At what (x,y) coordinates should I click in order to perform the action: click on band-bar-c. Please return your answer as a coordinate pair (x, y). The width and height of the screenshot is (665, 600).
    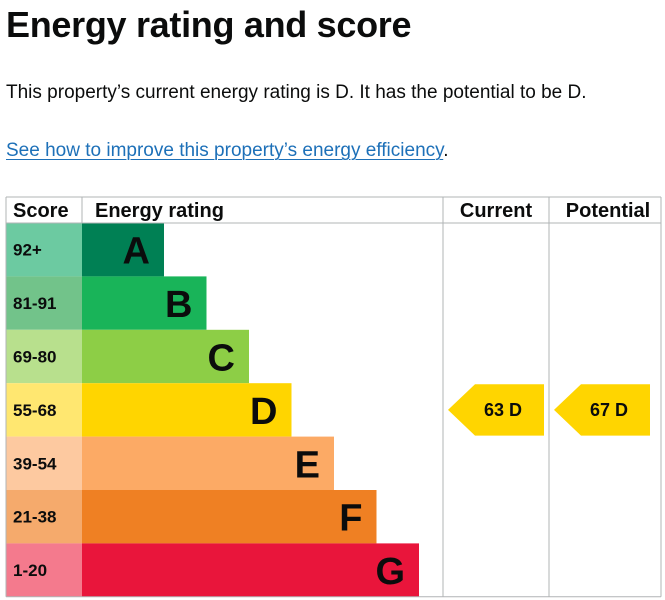
    Looking at the image, I should click on (165, 356).